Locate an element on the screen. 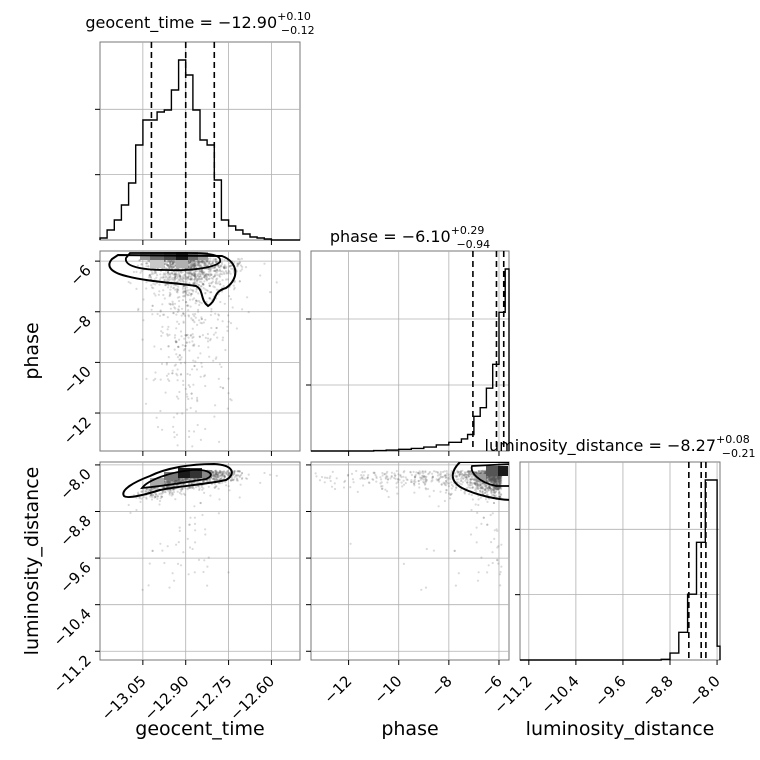 This screenshot has width=760, height=760. title-geocent-time: geocent_time = −12.90+0.10 −0.12 is located at coordinates (199, 23).